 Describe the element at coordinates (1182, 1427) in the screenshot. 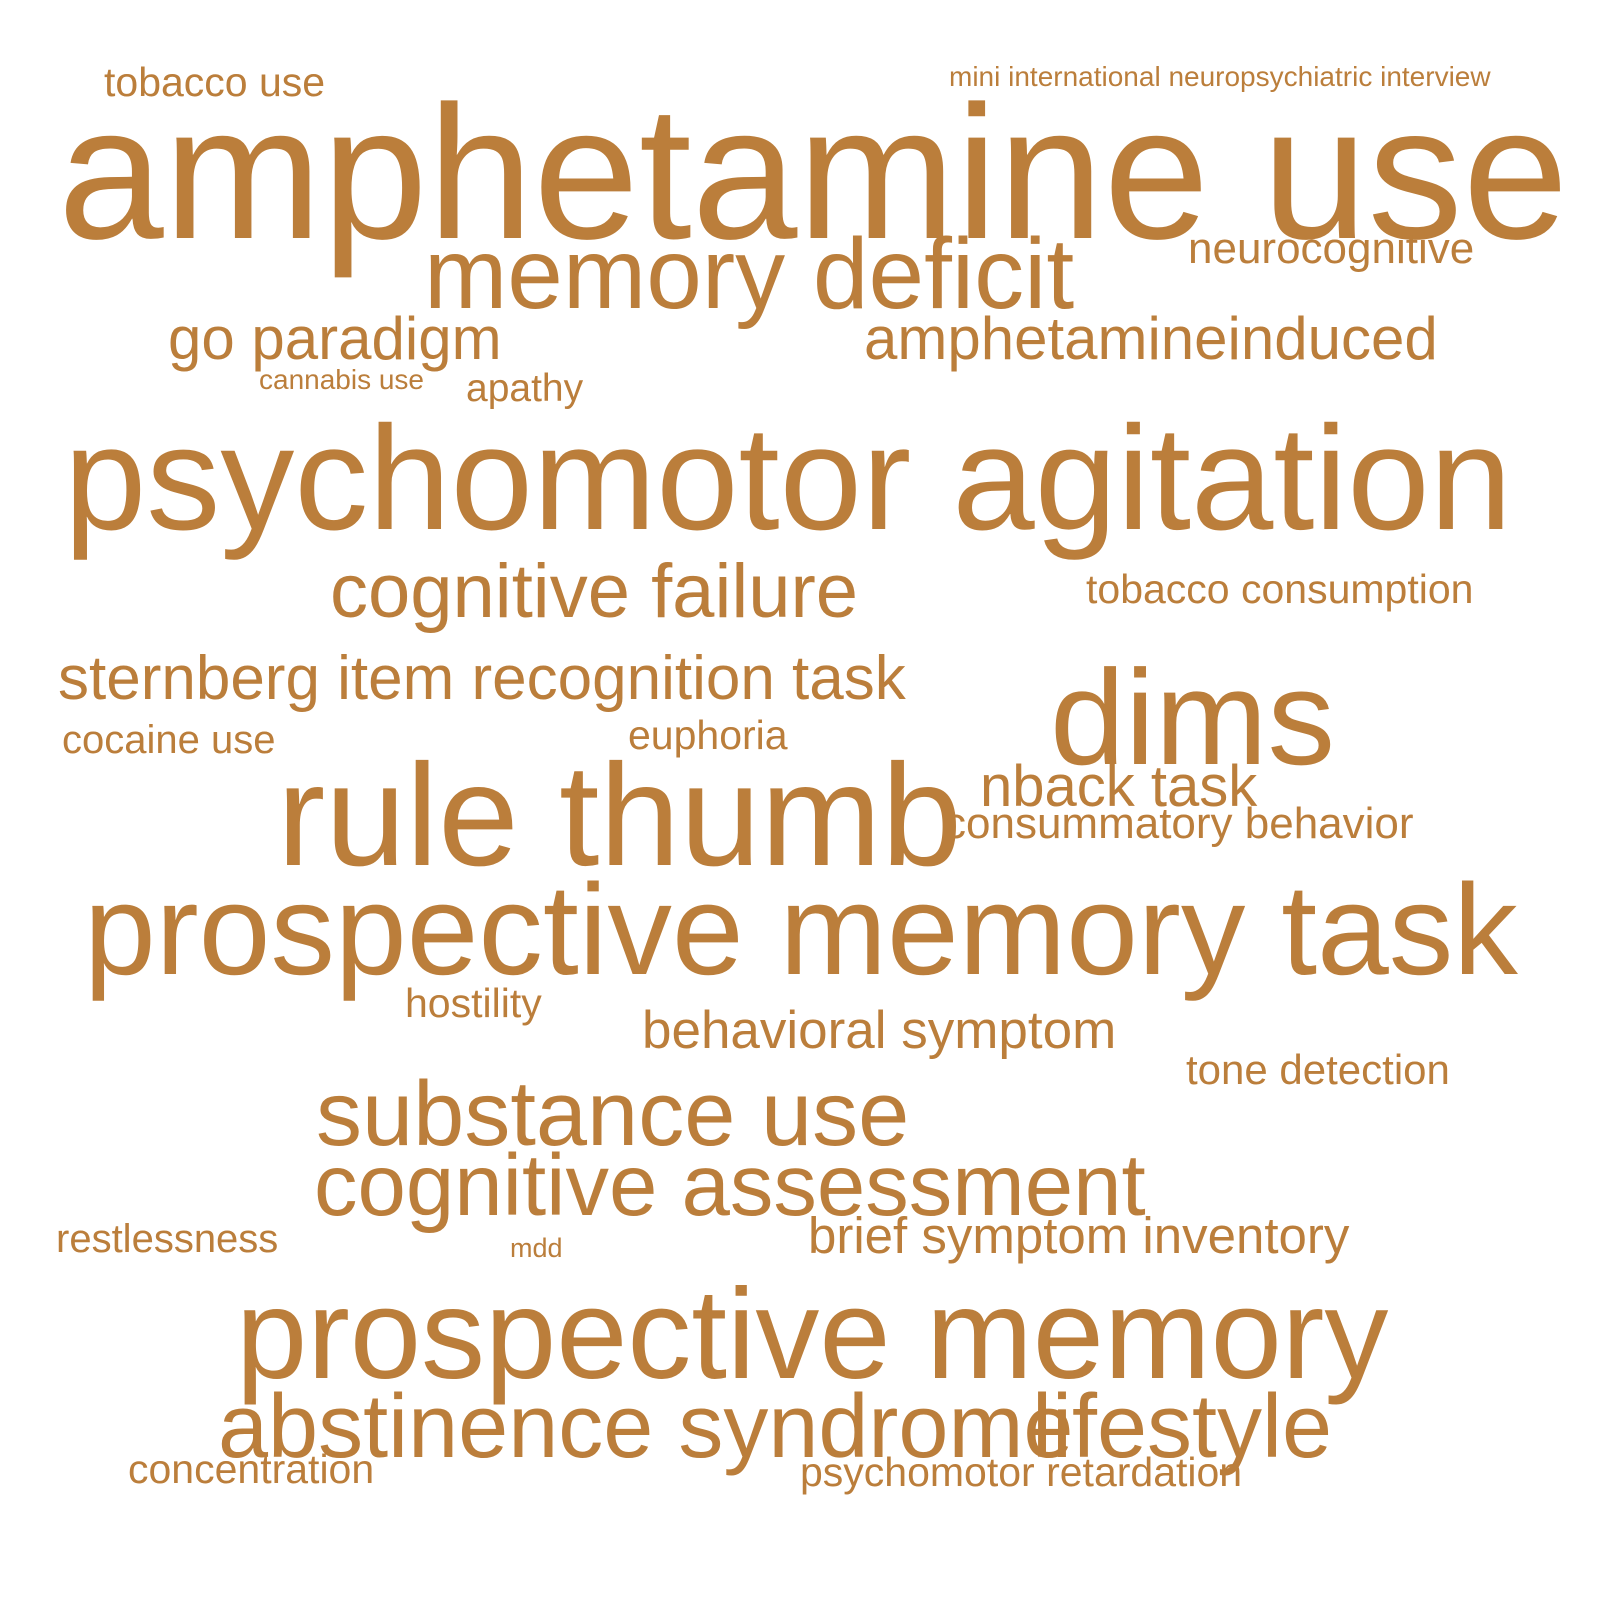

I see `word-lifestyle: lifestyle` at that location.